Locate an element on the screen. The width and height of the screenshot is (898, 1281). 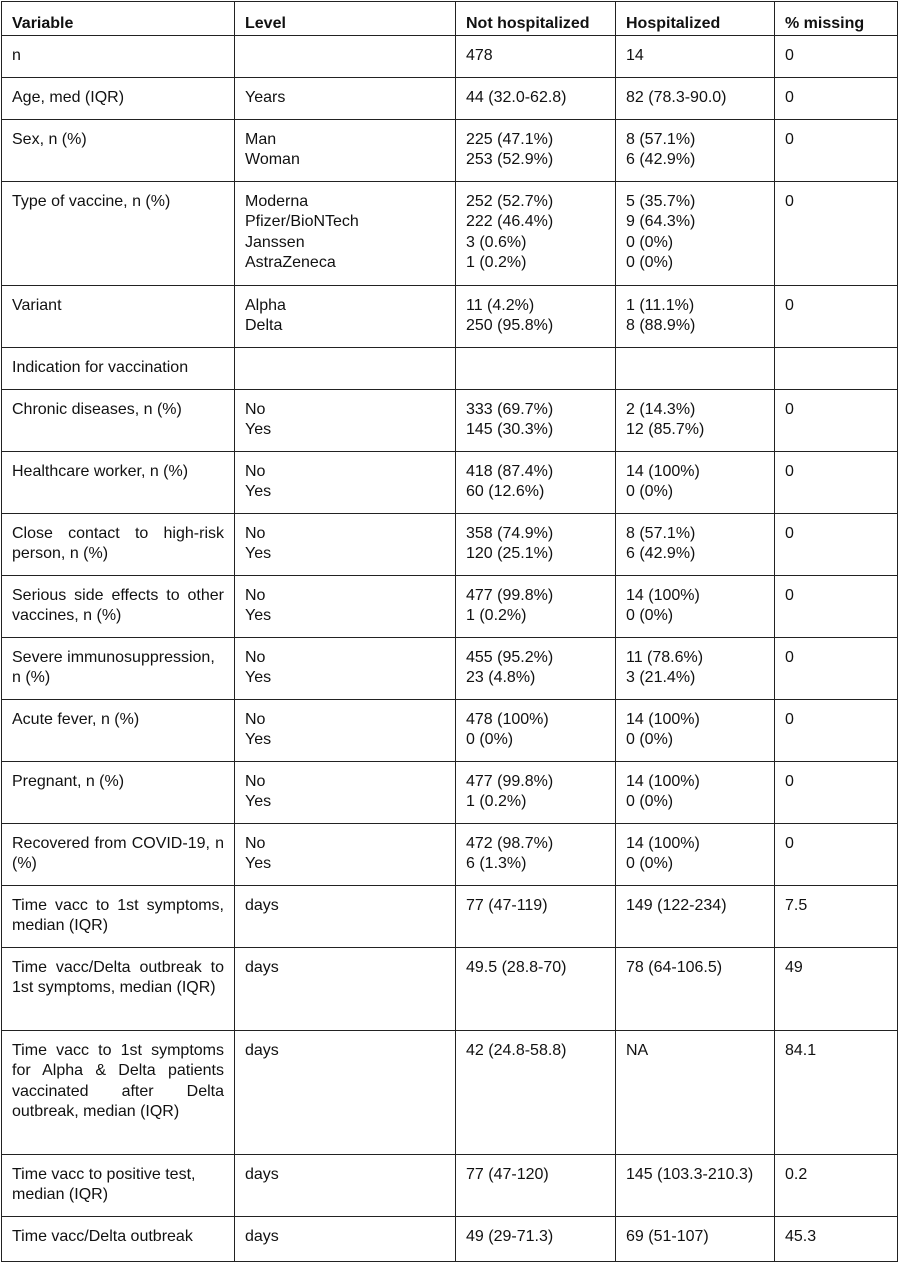
table-row: Indication for vaccination is located at coordinates (449, 368).